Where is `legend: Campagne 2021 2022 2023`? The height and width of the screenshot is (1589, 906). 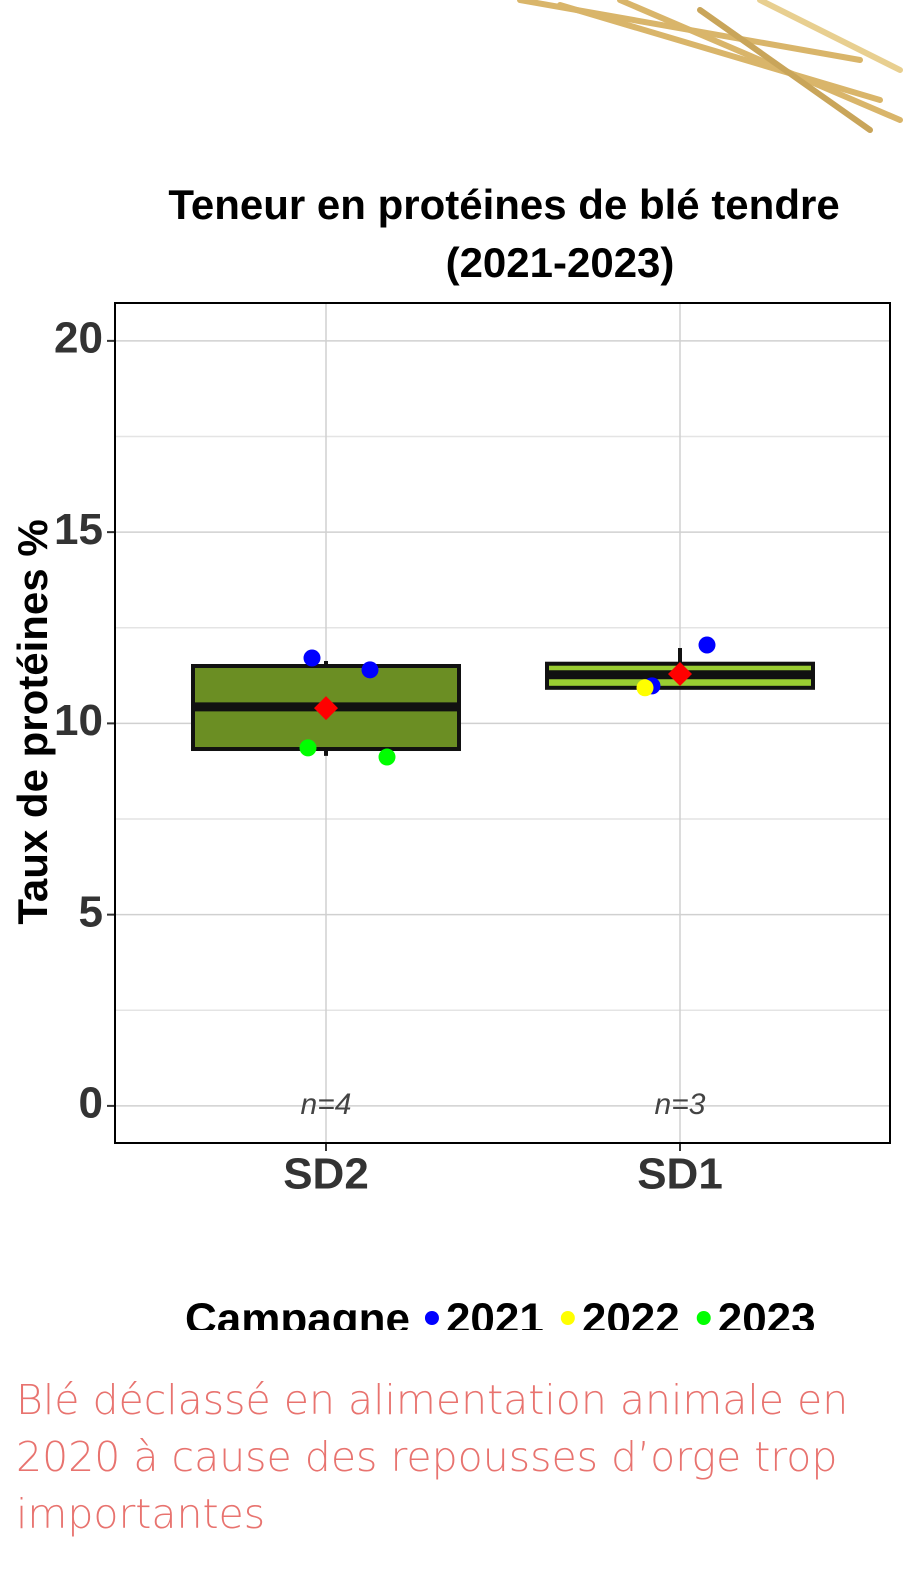
legend: Campagne 2021 2022 2023 is located at coordinates (500, 1312).